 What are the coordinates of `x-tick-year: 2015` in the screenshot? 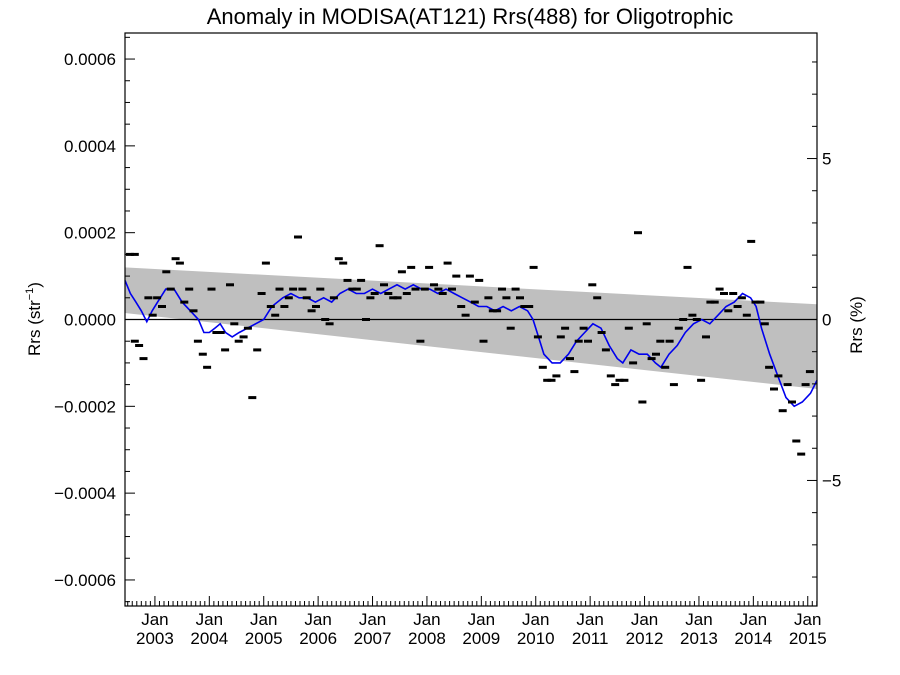 It's located at (808, 638).